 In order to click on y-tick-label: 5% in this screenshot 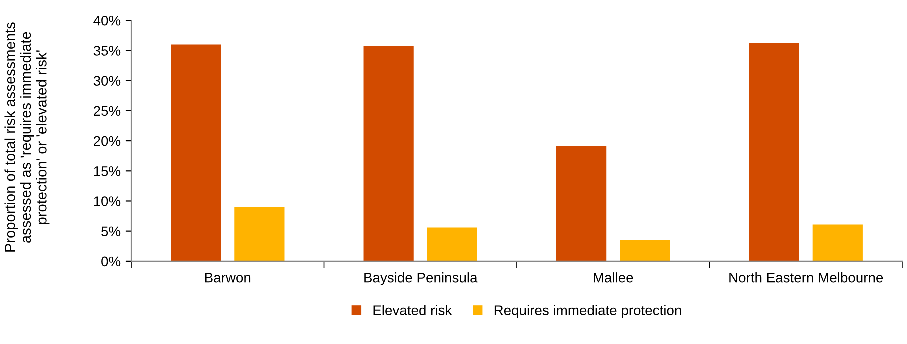, I will do `click(111, 231)`.